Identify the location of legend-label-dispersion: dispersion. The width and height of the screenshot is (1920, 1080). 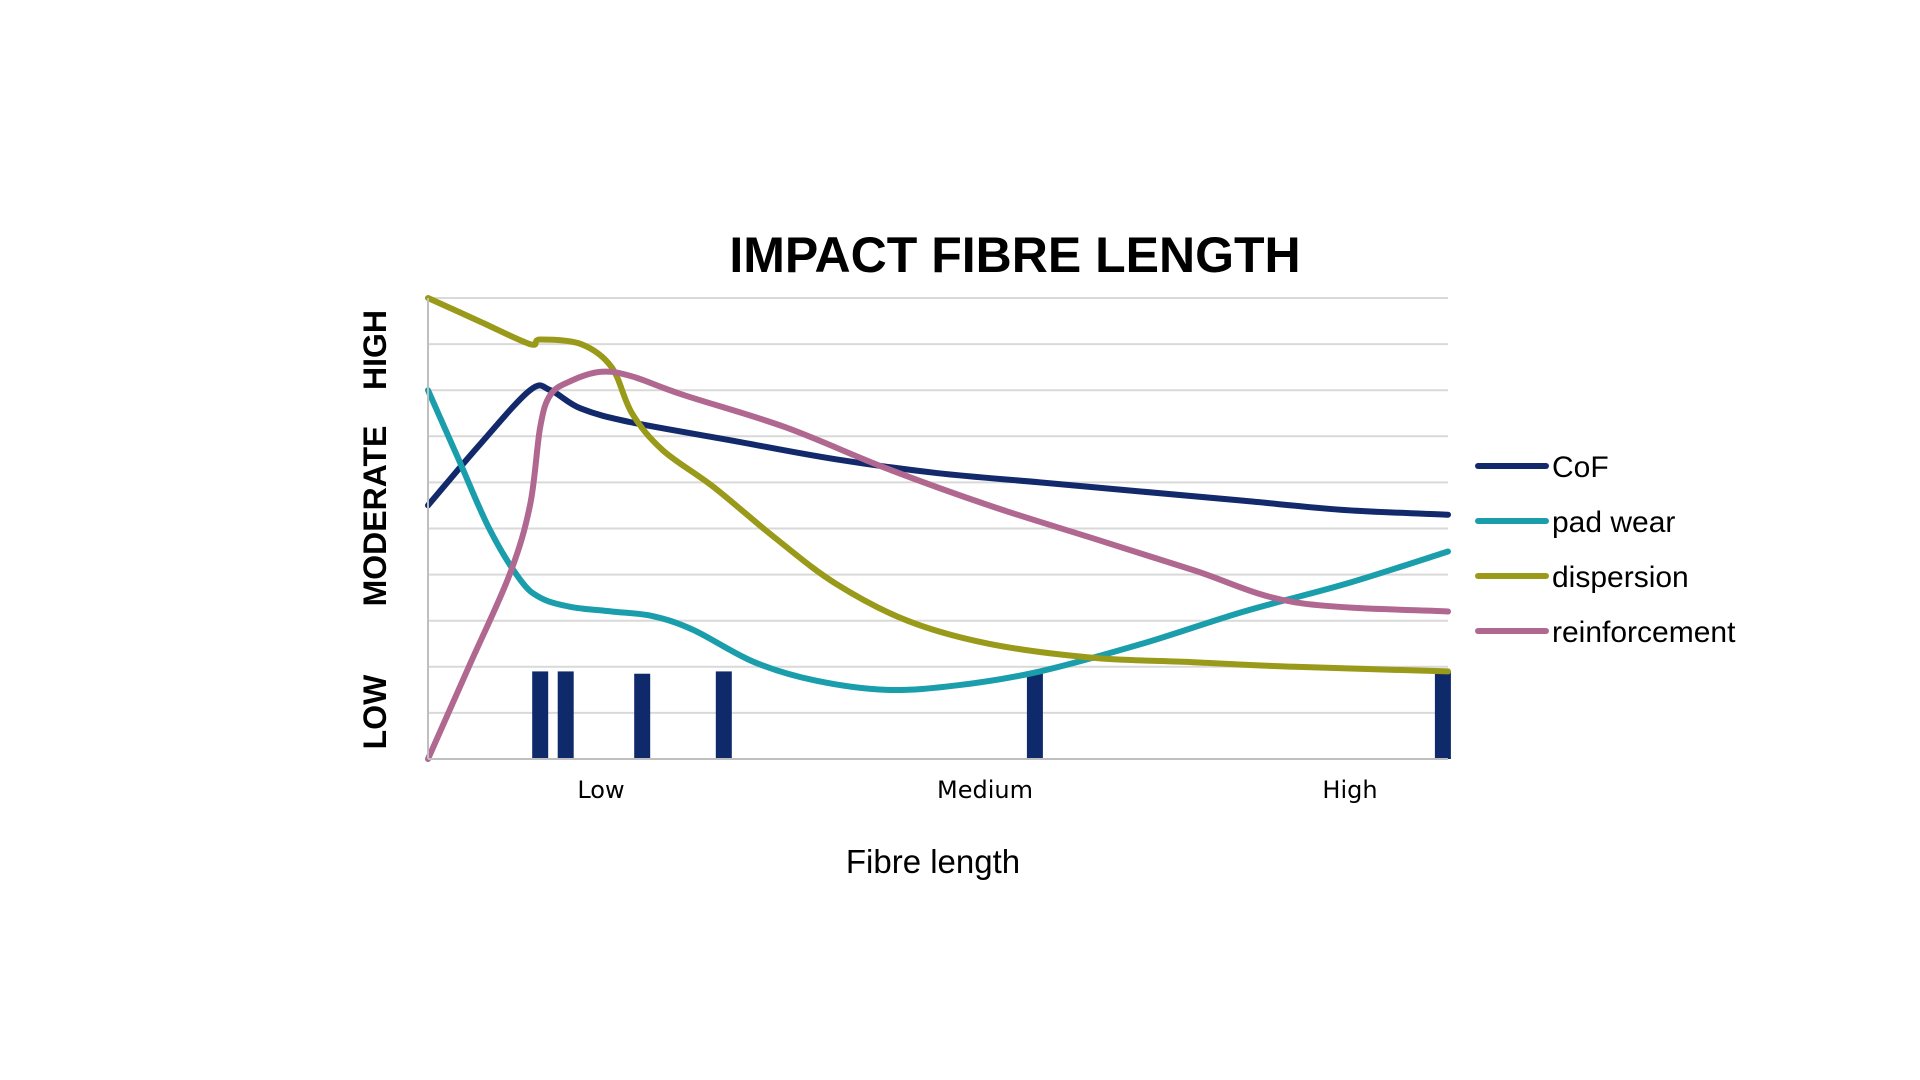
(1620, 577).